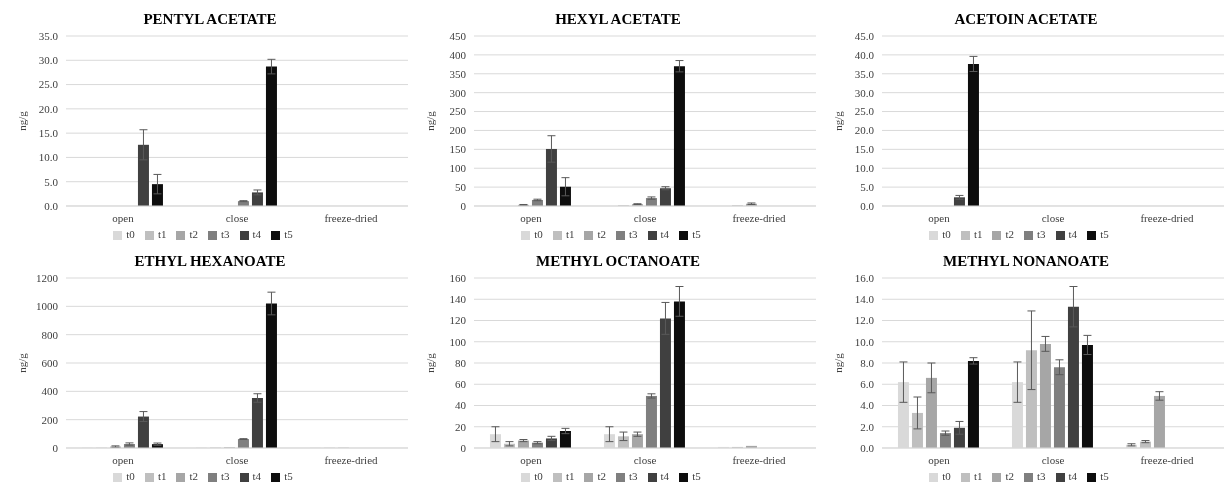  I want to click on y-tick-label: 150, so click(458, 149).